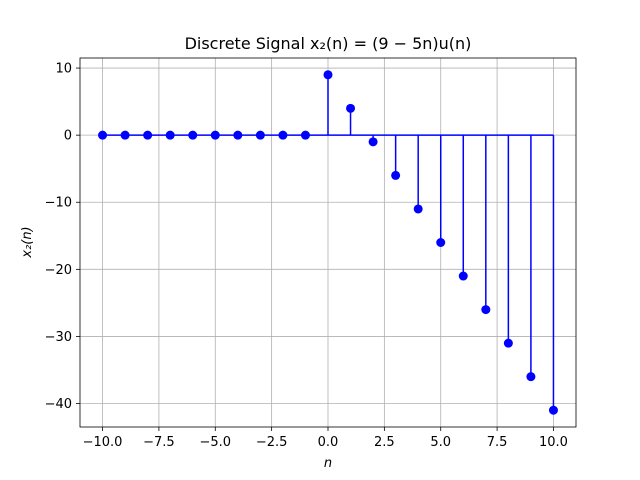 Image resolution: width=640 pixels, height=480 pixels. I want to click on y-tick-label: 0, so click(68, 136).